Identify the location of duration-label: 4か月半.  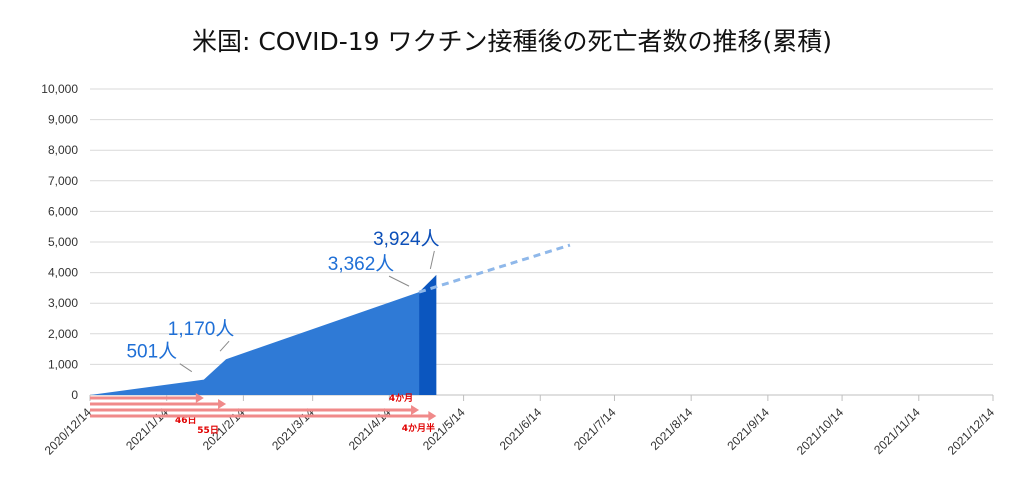
(418, 428).